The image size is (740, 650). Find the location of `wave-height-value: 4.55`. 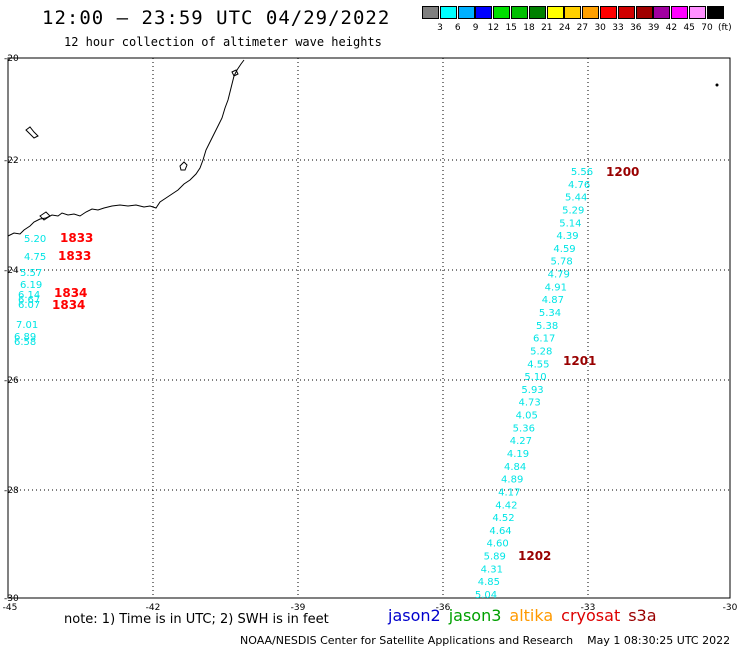

wave-height-value: 4.55 is located at coordinates (538, 364).